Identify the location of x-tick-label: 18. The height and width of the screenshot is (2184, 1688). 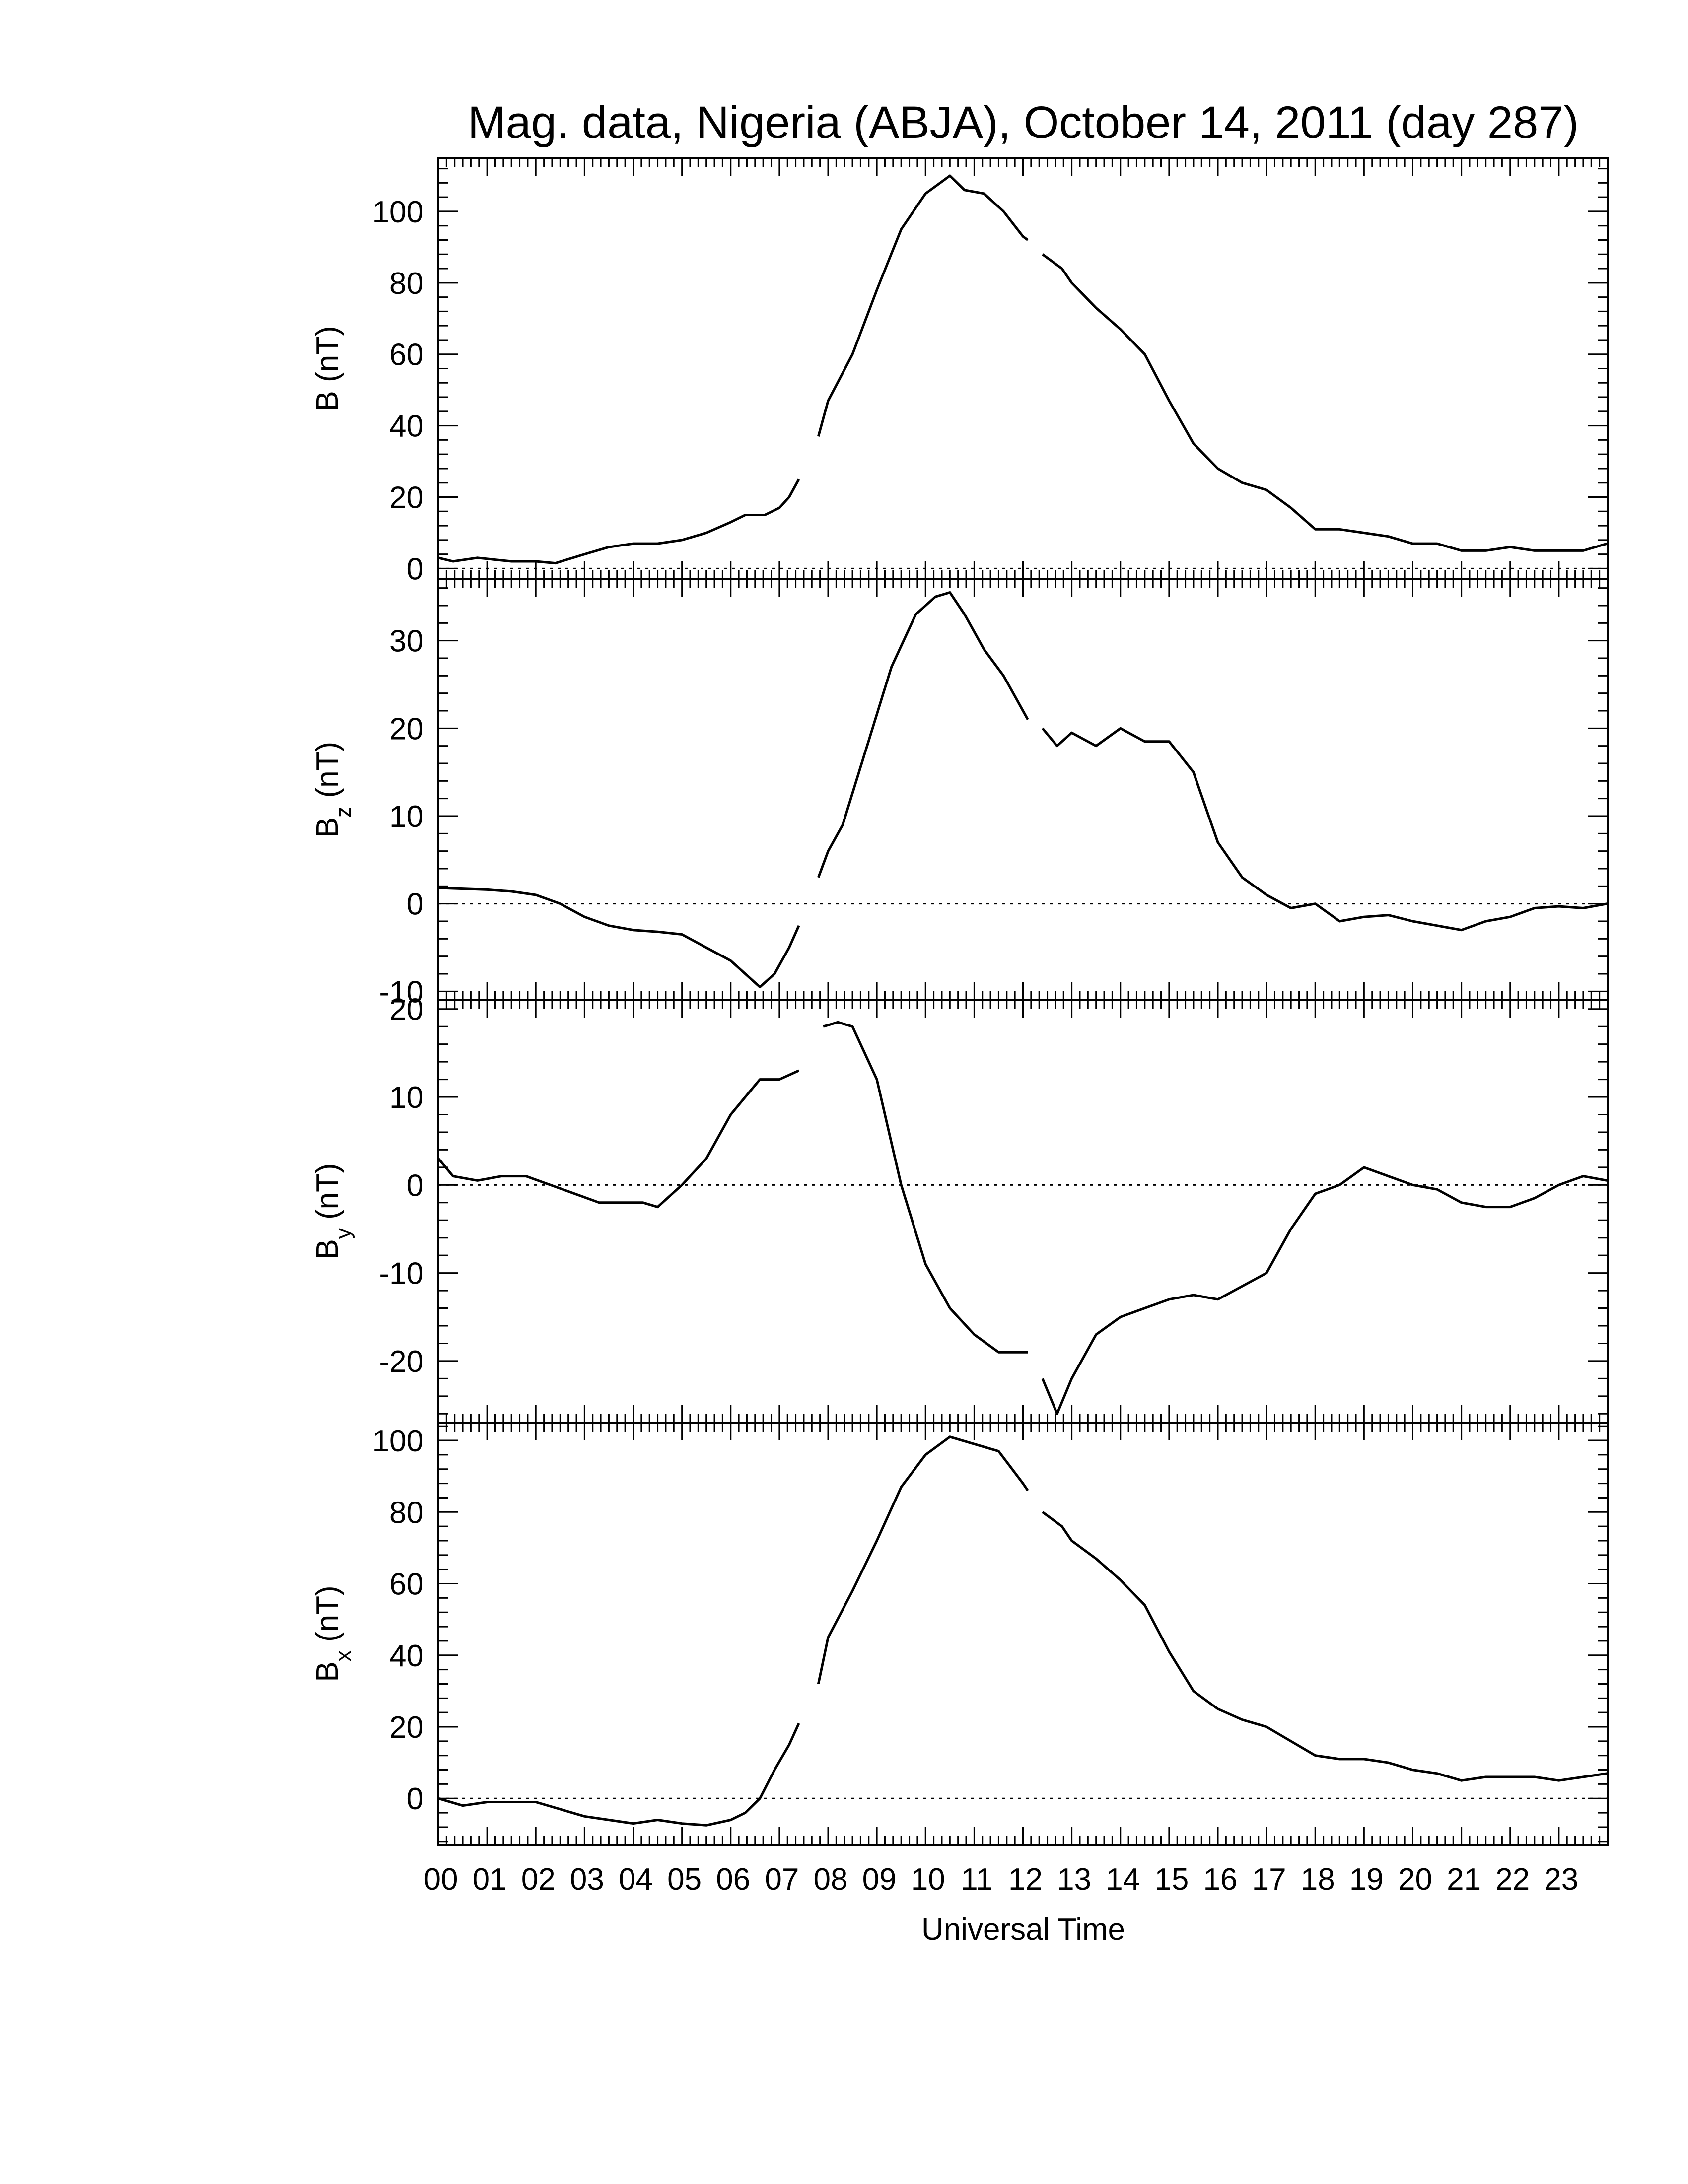
(1318, 1879).